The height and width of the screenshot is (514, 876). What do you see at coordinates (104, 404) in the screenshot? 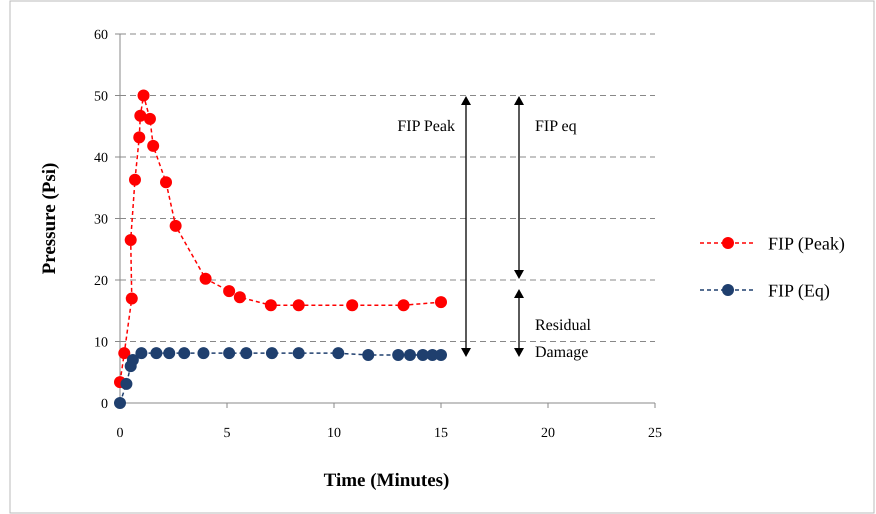
I see `y-tick-label: 0` at bounding box center [104, 404].